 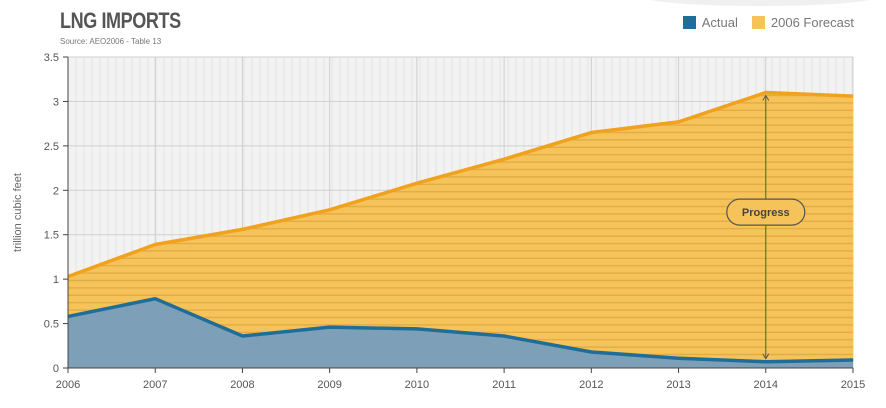 I want to click on legend-label-actual: Actual, so click(x=719, y=22).